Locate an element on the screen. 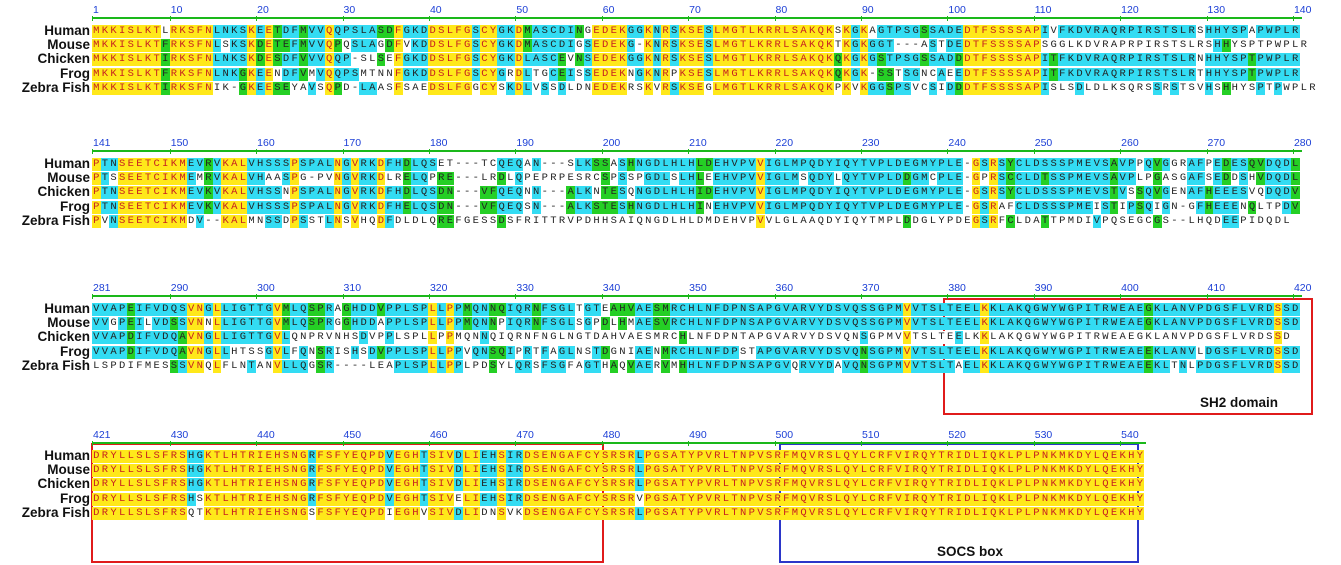  ruler-tick-label: 340 is located at coordinates (611, 288).